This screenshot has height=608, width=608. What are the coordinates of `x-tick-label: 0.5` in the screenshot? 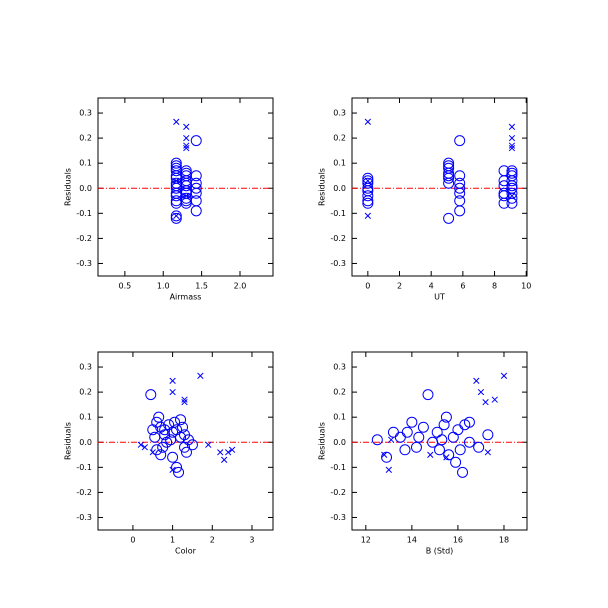 It's located at (124, 286).